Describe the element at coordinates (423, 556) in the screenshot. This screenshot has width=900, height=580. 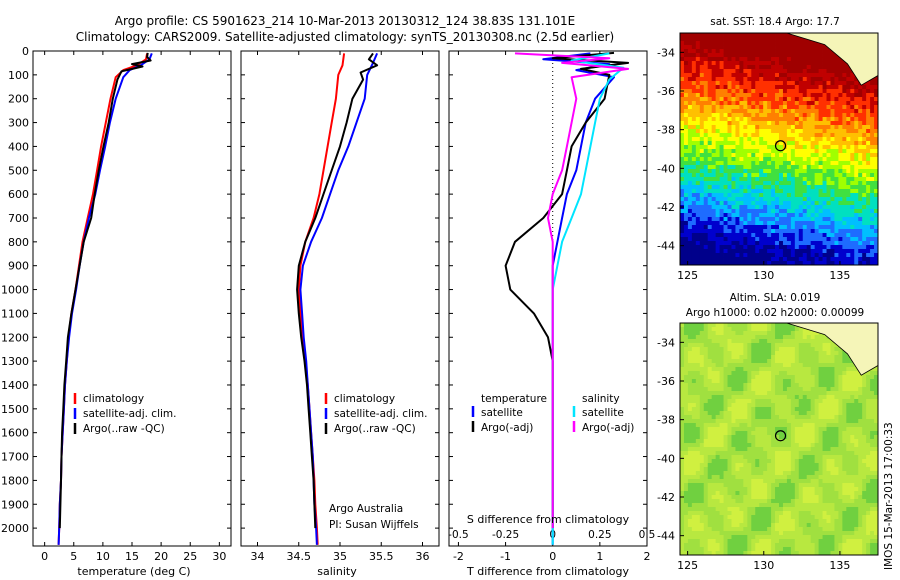
I see `x-tick-label: 36` at that location.